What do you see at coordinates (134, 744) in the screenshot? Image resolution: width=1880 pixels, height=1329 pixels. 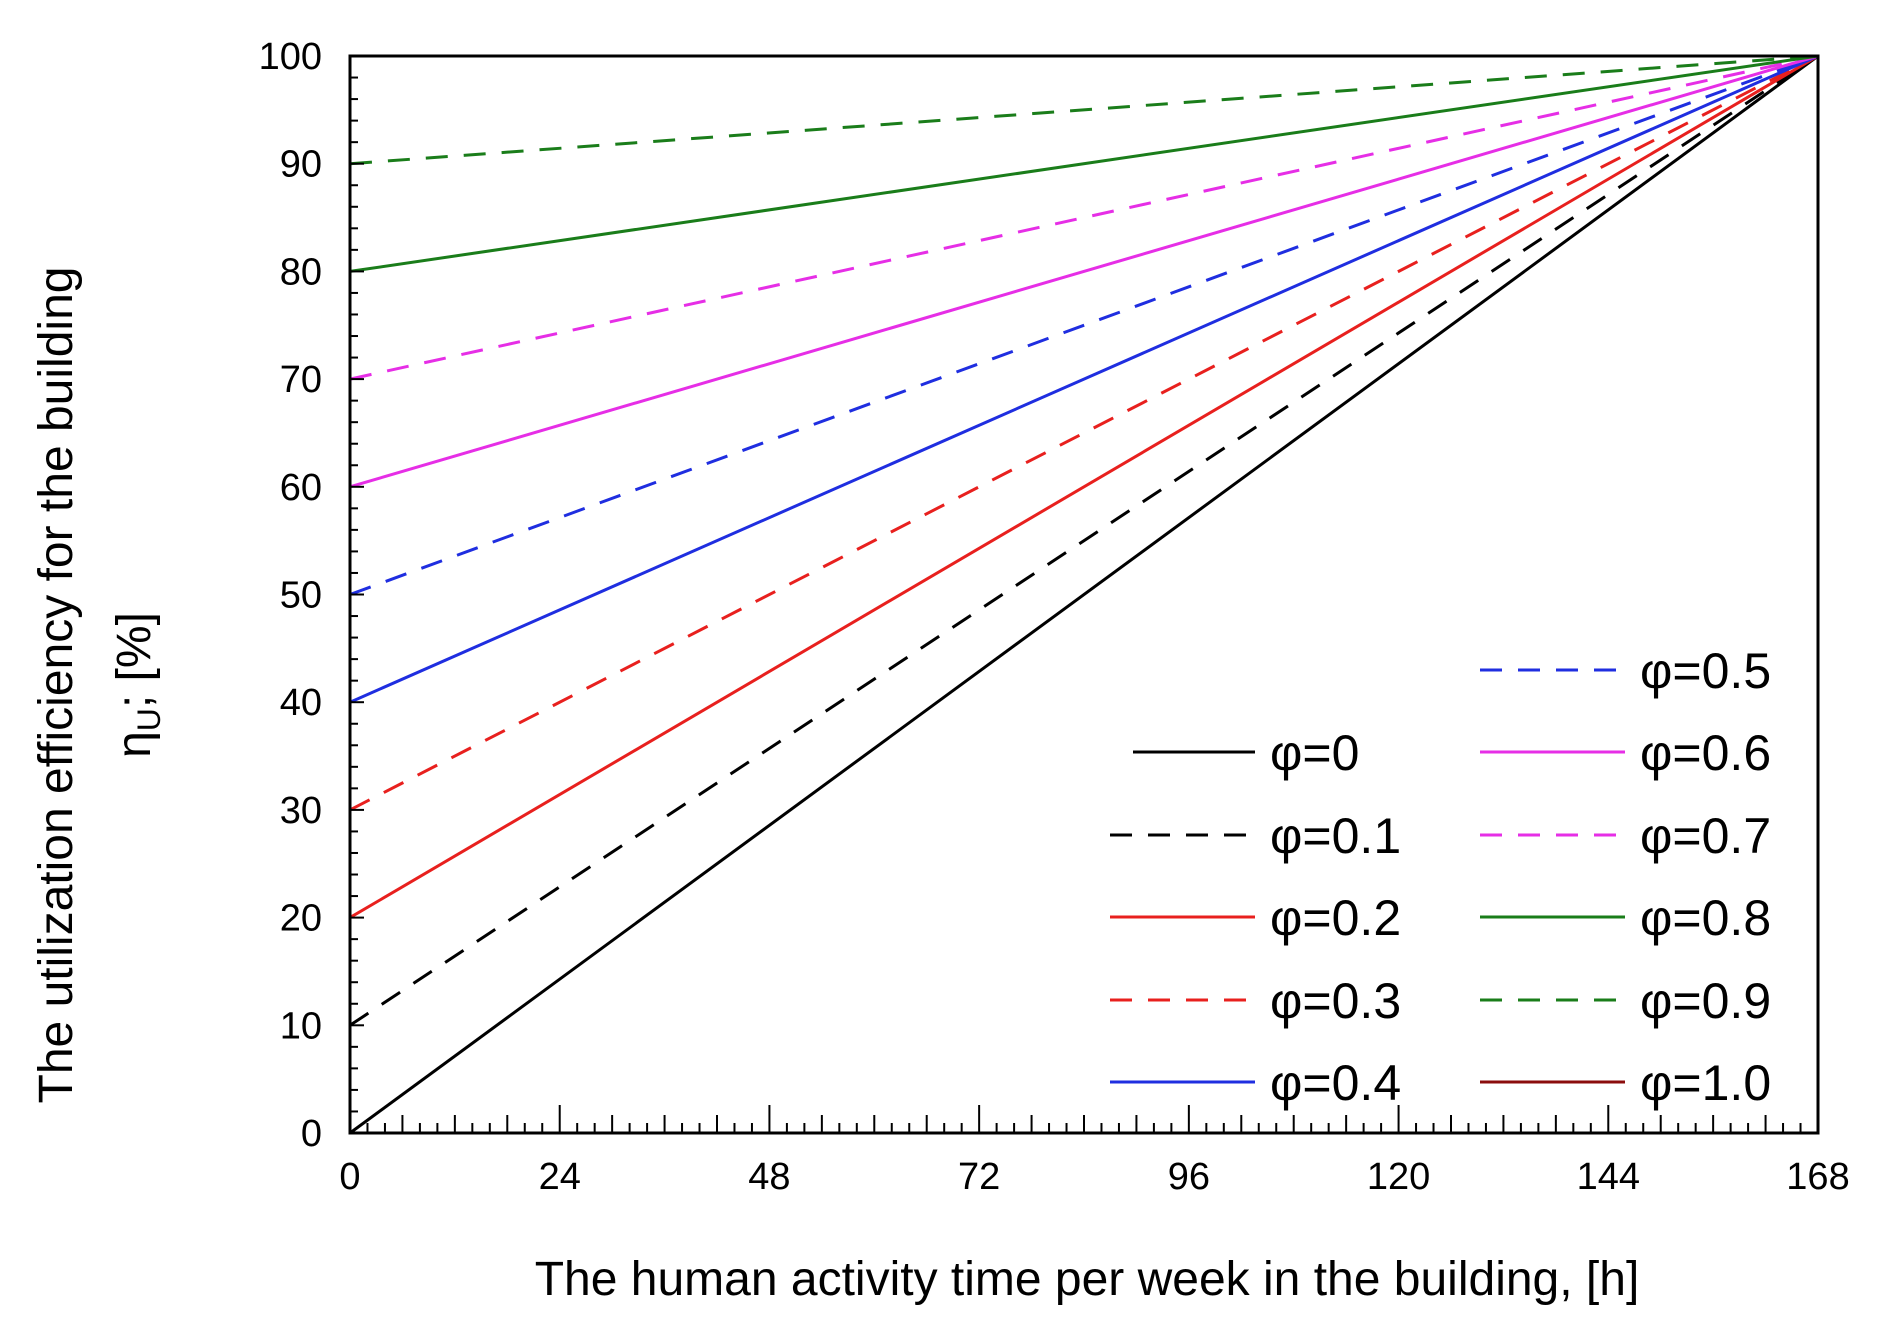 I see `eta-symbol: η` at bounding box center [134, 744].